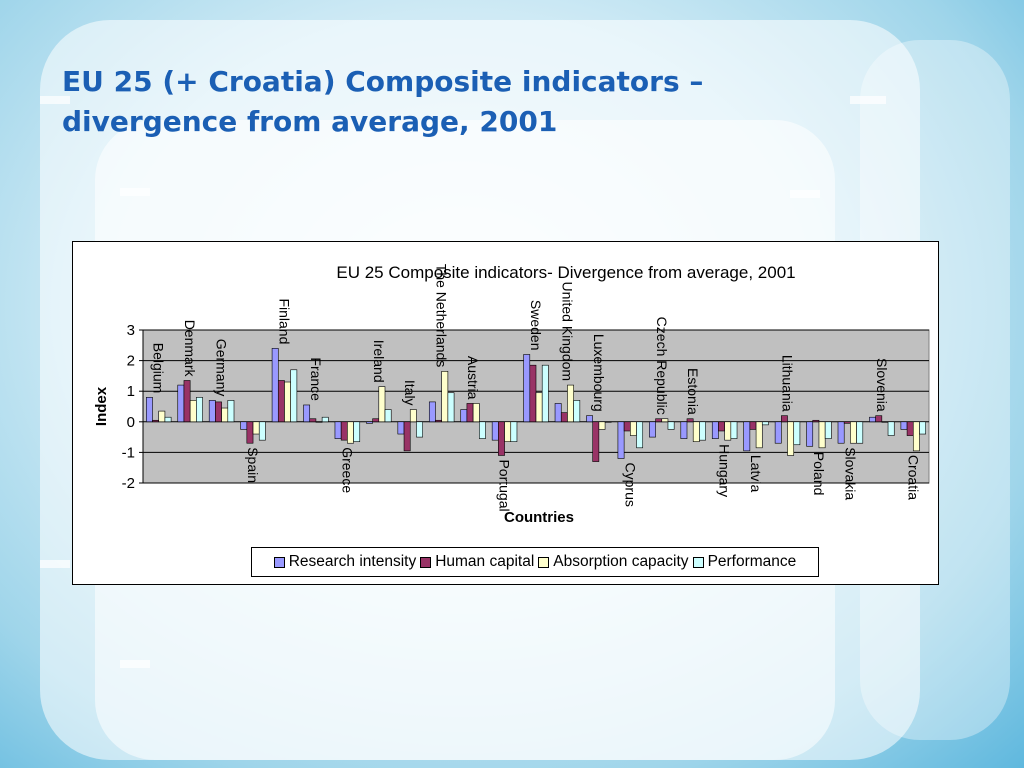  What do you see at coordinates (485, 561) in the screenshot?
I see `legend-label: Human capital` at bounding box center [485, 561].